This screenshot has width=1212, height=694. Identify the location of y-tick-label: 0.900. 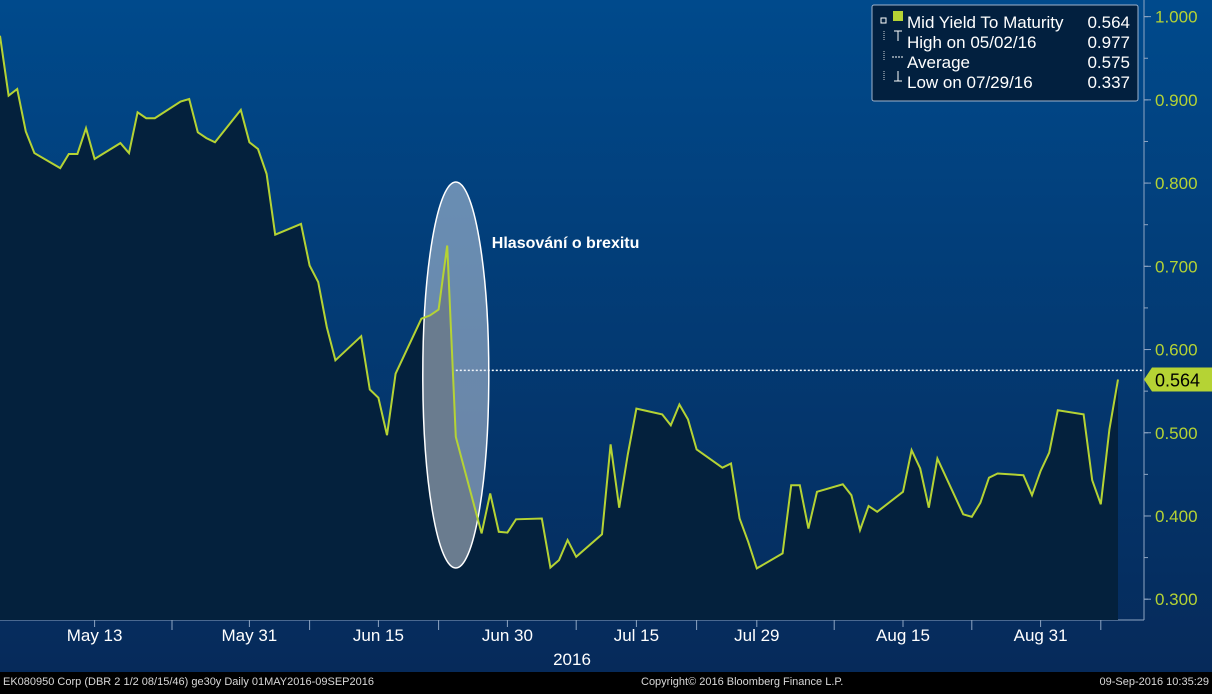
(1176, 100).